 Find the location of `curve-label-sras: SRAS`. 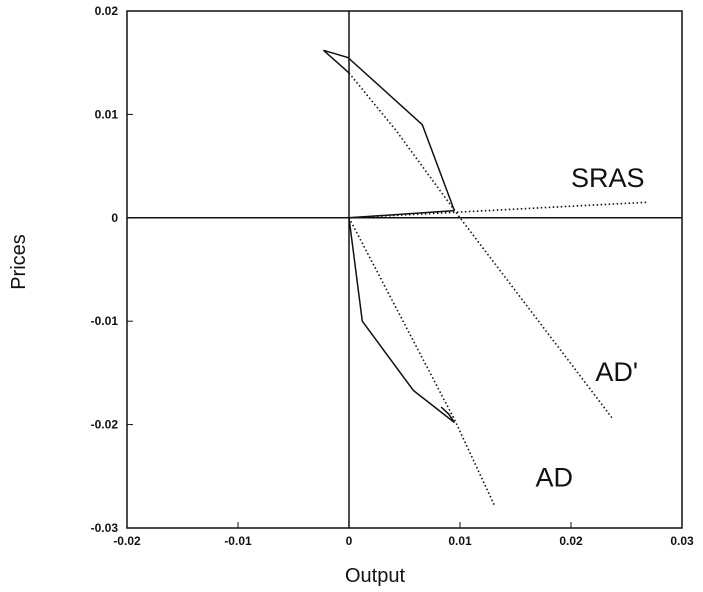

curve-label-sras: SRAS is located at coordinates (608, 178).